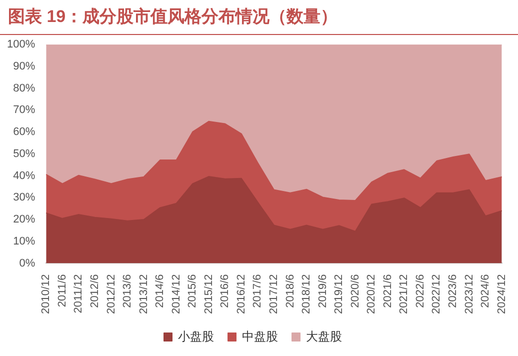  What do you see at coordinates (192, 291) in the screenshot?
I see `x-tick-label: 2015/6` at bounding box center [192, 291].